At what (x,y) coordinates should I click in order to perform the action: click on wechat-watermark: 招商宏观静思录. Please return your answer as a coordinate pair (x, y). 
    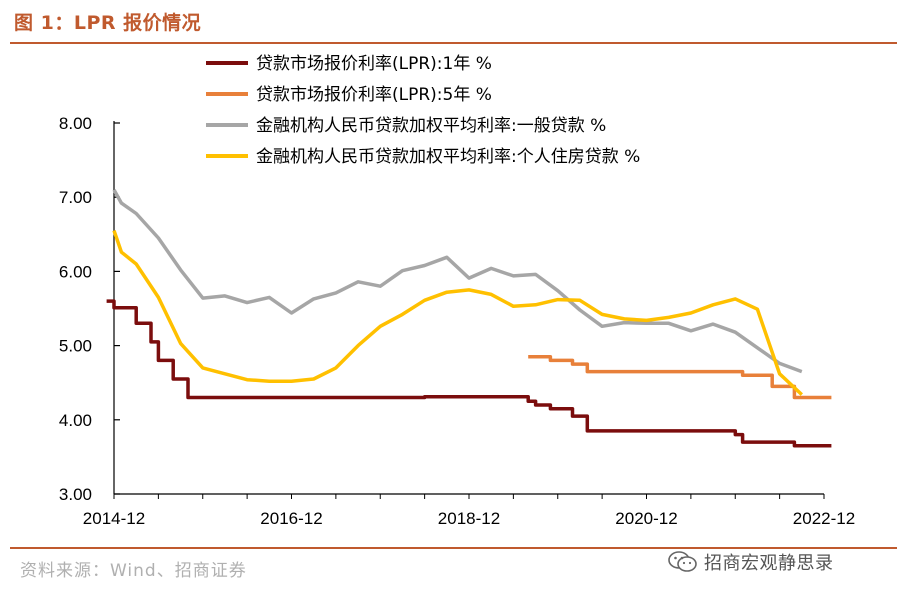
    Looking at the image, I should click on (751, 562).